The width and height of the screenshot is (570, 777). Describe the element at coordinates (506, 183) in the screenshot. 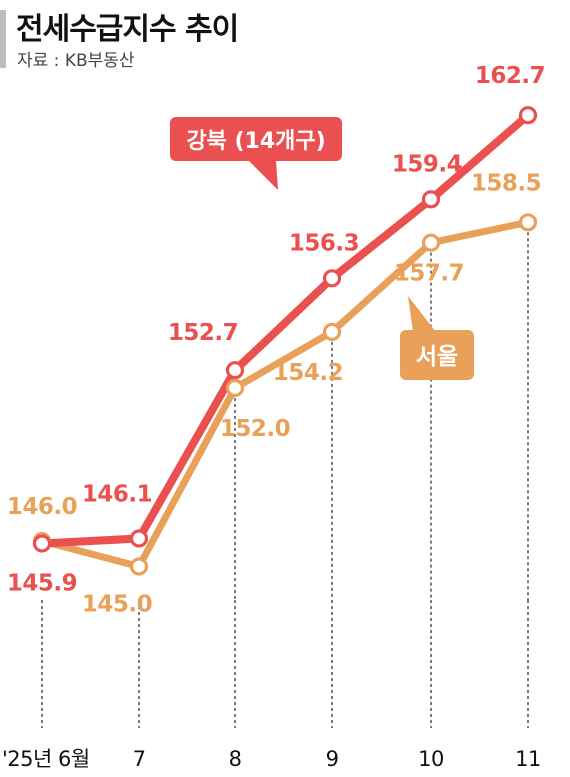

I see `value-label-s1-5: 158.5` at that location.